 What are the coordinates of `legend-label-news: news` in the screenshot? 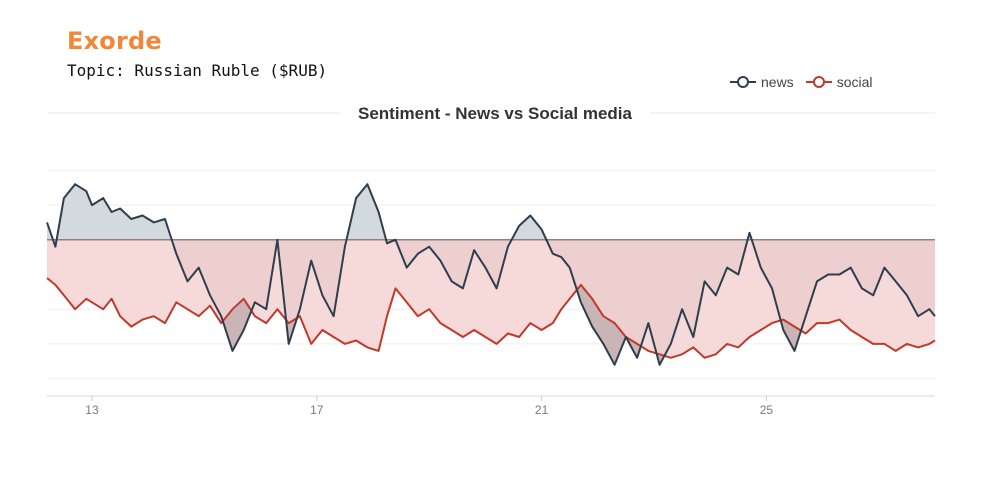 It's located at (777, 82).